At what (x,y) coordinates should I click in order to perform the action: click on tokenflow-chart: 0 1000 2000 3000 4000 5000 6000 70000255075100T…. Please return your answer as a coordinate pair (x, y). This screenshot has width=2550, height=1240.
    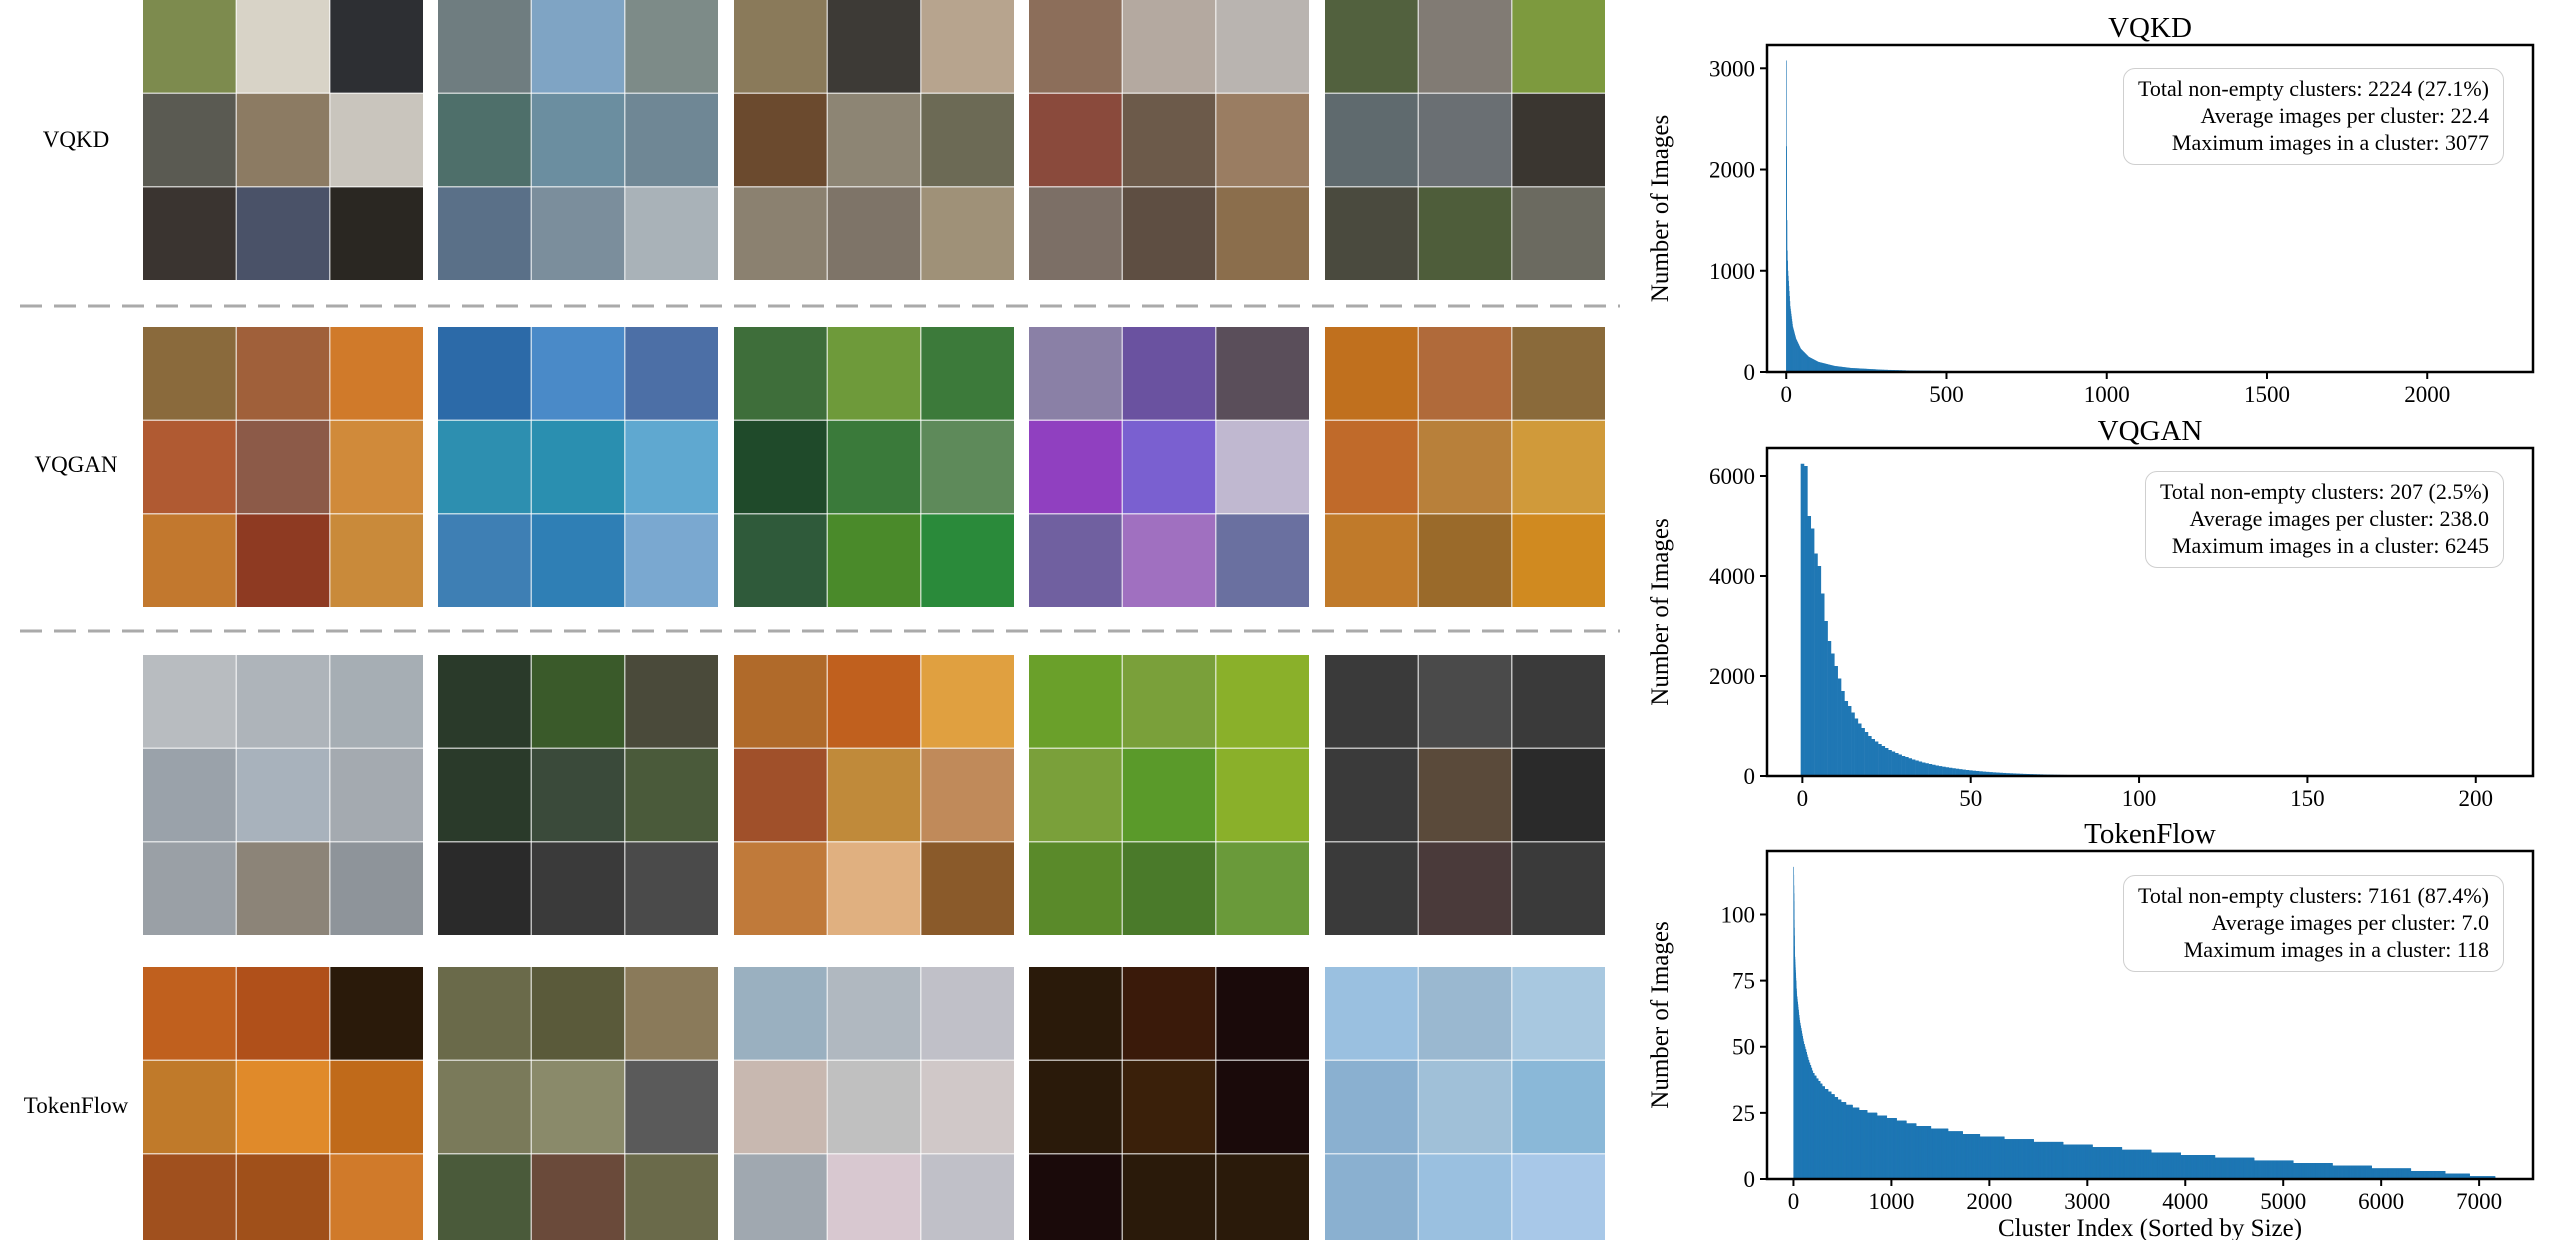
    Looking at the image, I should click on (2091, 1029).